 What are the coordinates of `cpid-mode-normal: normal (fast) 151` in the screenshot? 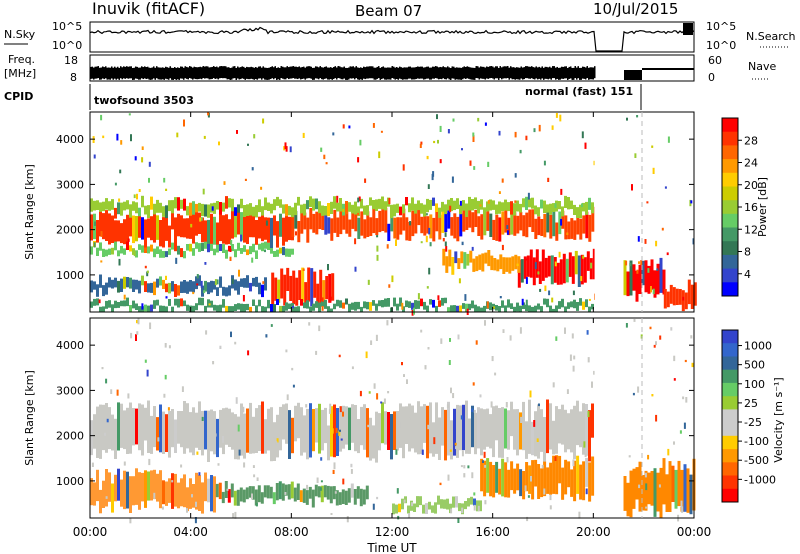 It's located at (579, 91).